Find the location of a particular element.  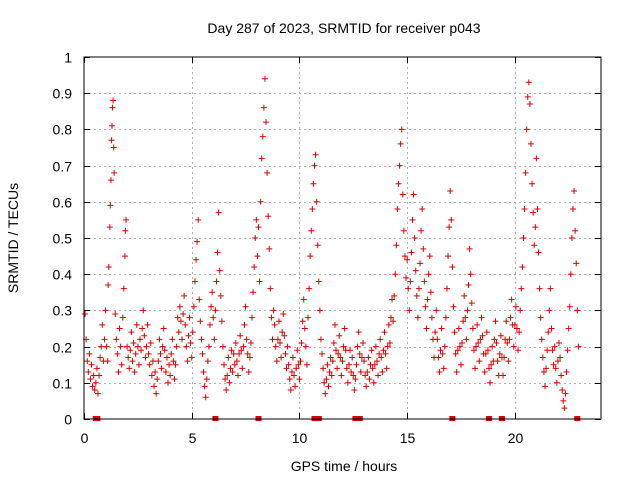

y-tick-label: 0.6 is located at coordinates (63, 203).